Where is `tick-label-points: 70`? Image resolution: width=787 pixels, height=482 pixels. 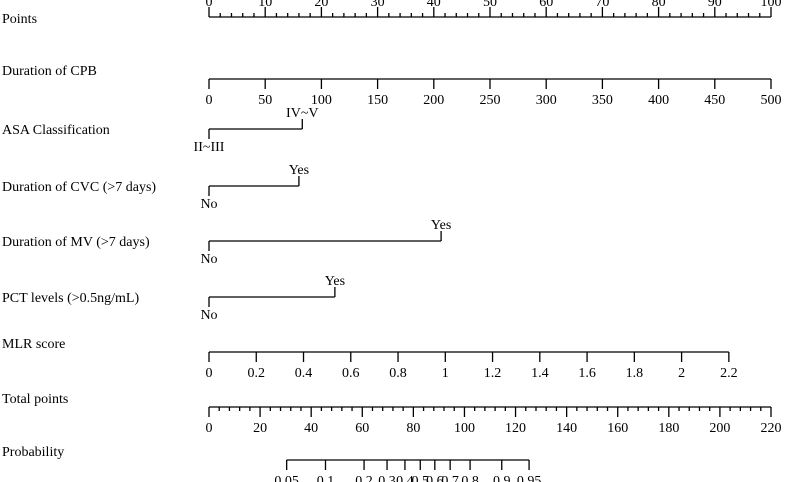 tick-label-points: 70 is located at coordinates (602, 5).